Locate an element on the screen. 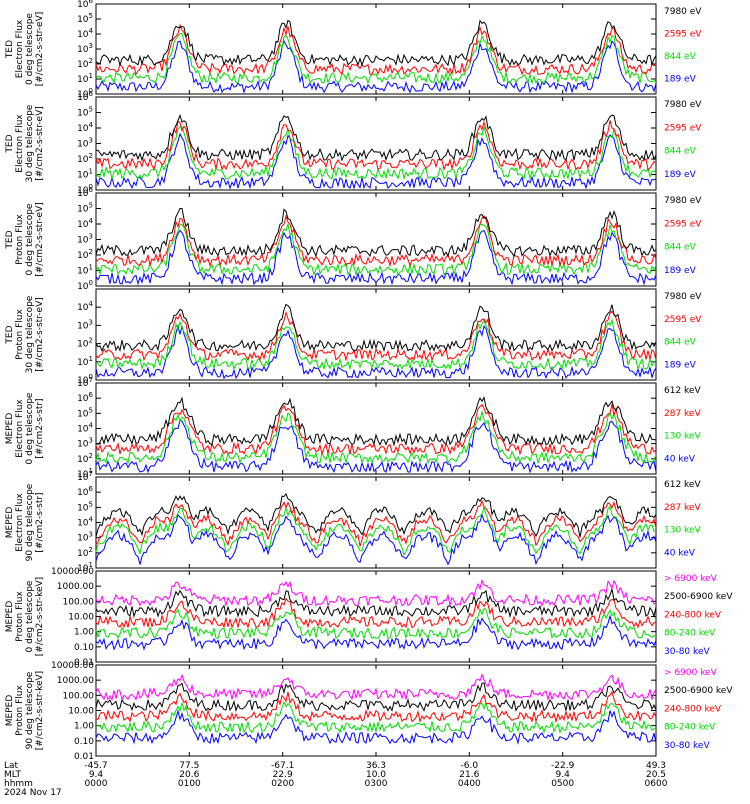 This screenshot has height=804, width=750. y-tick-label: 0.10 is located at coordinates (84, 742).